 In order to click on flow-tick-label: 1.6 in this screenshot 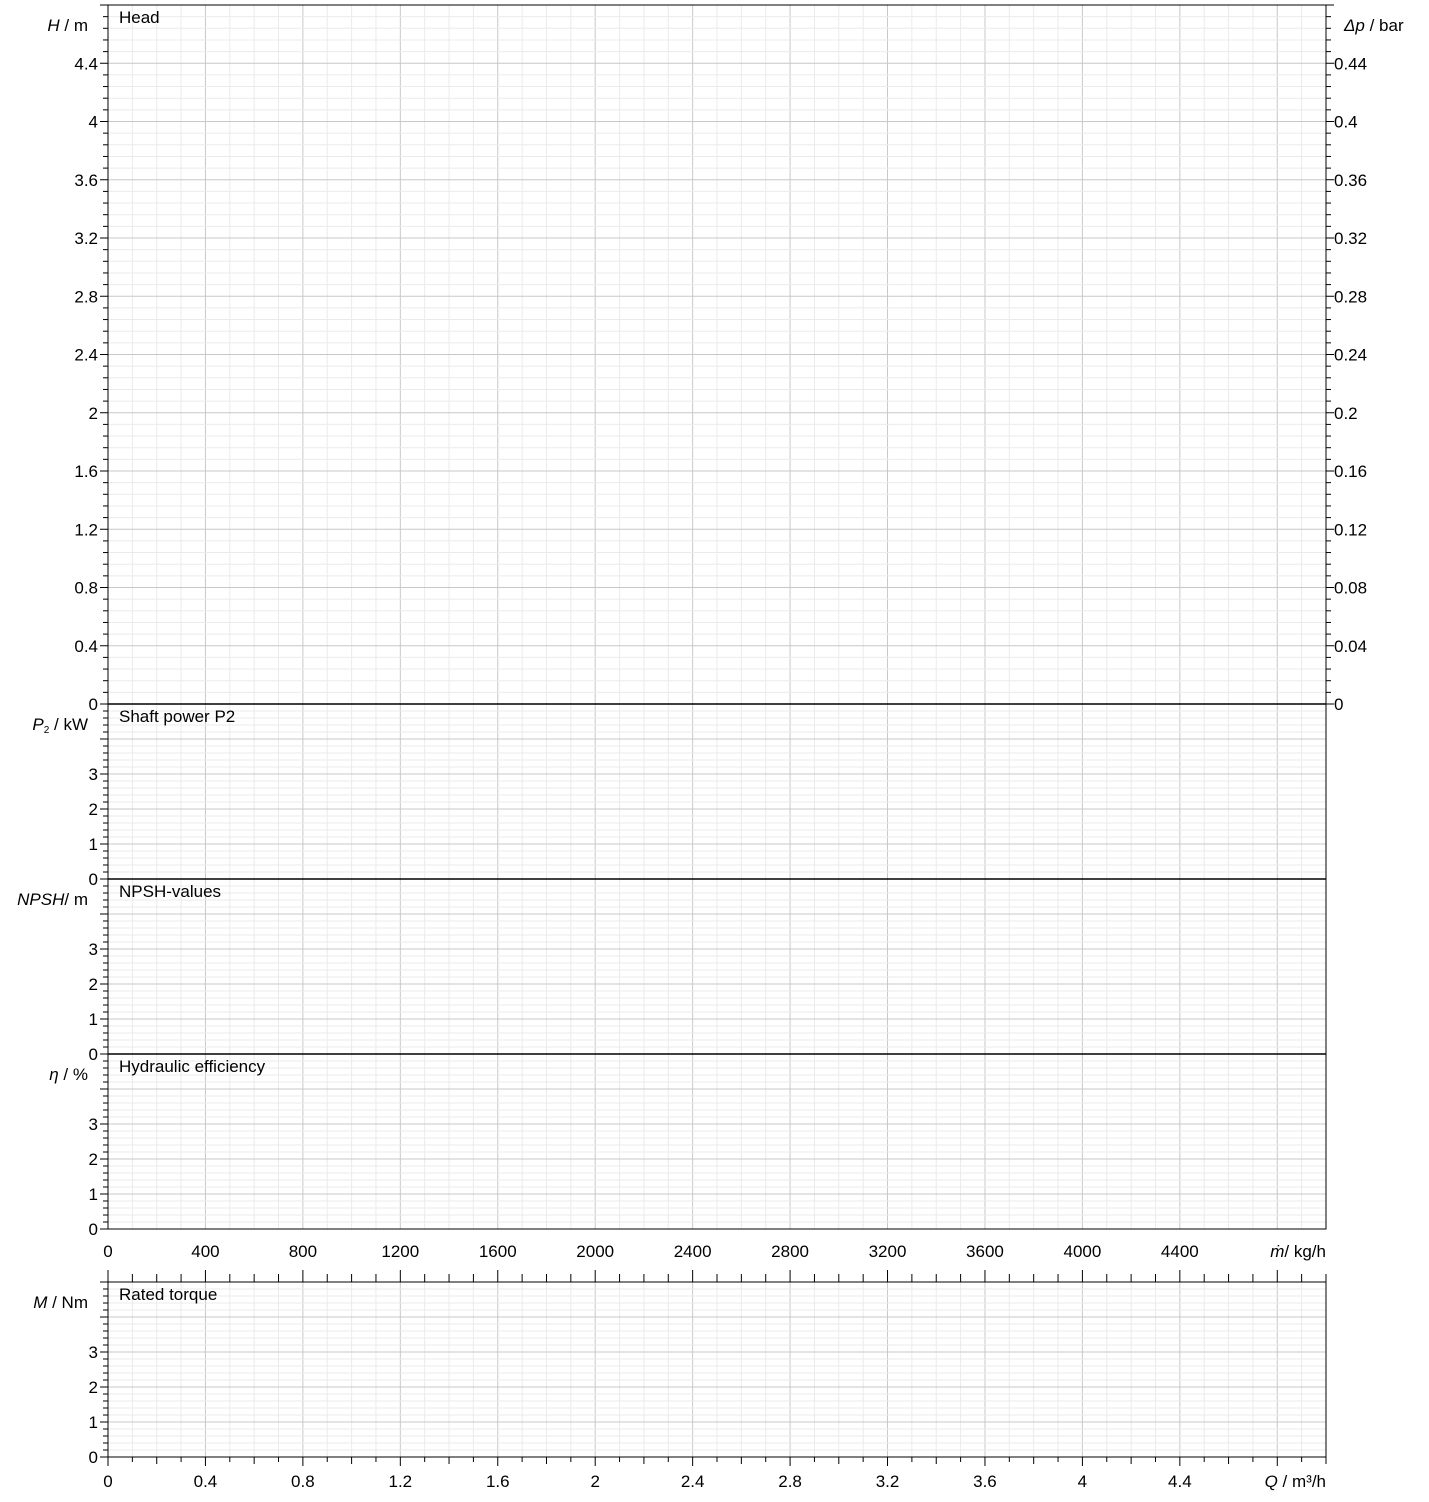, I will do `click(498, 1481)`.